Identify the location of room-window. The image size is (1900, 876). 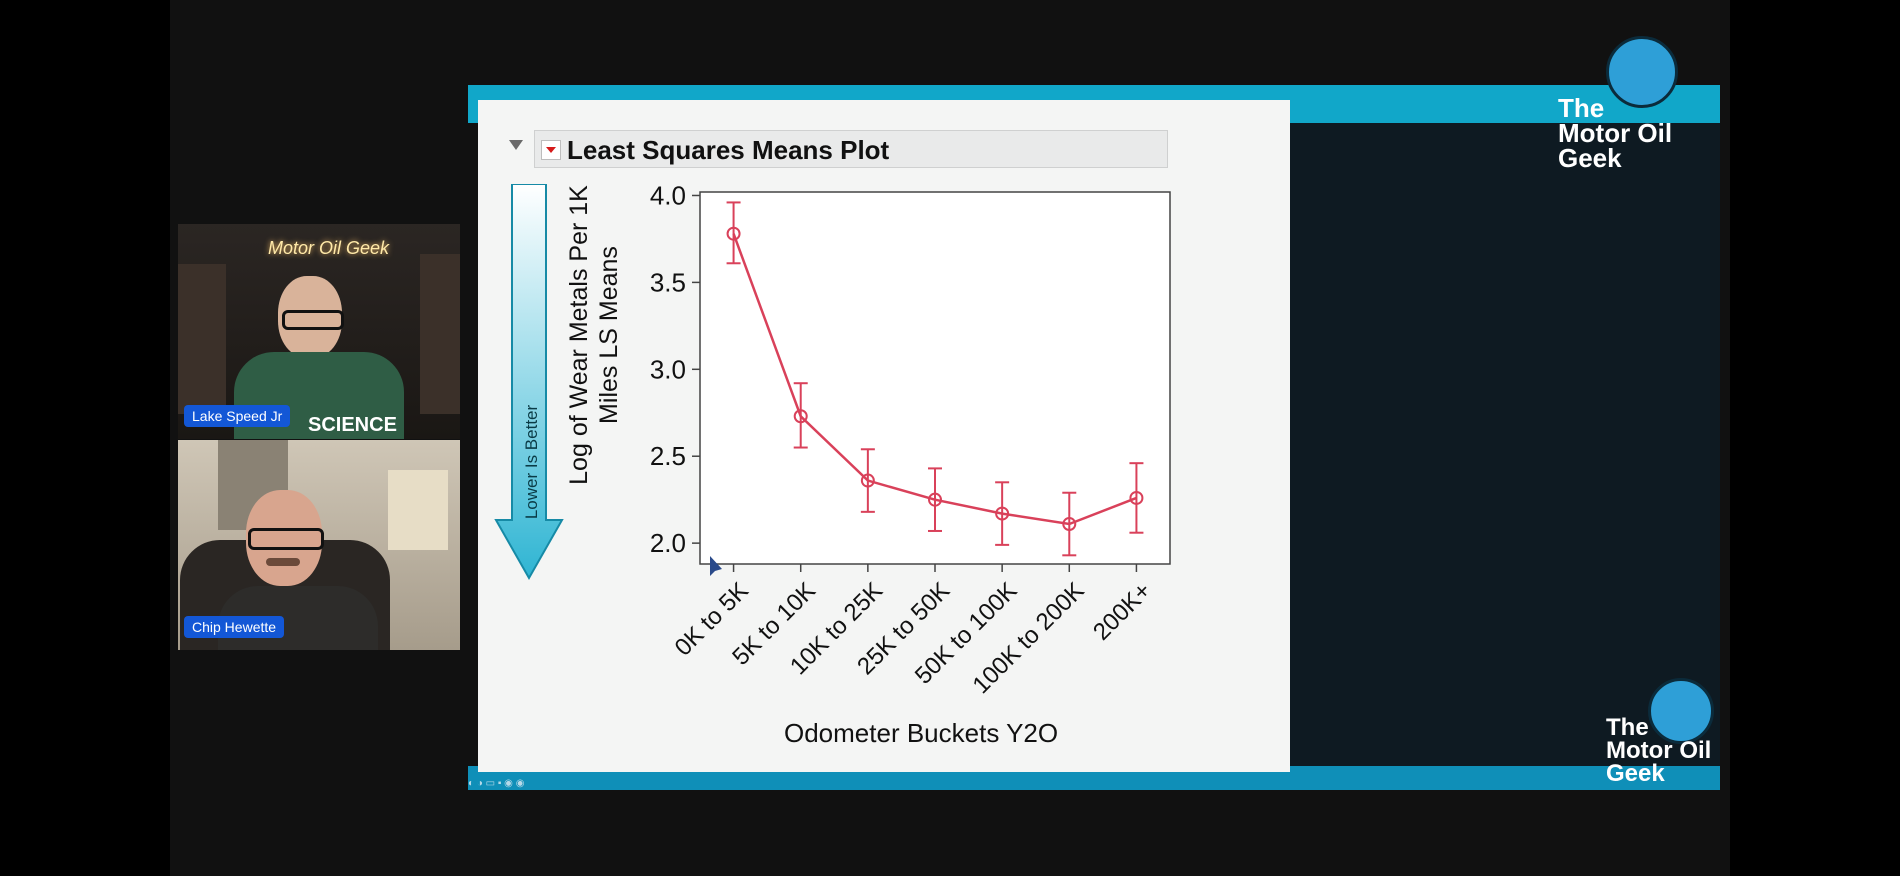
(418, 510).